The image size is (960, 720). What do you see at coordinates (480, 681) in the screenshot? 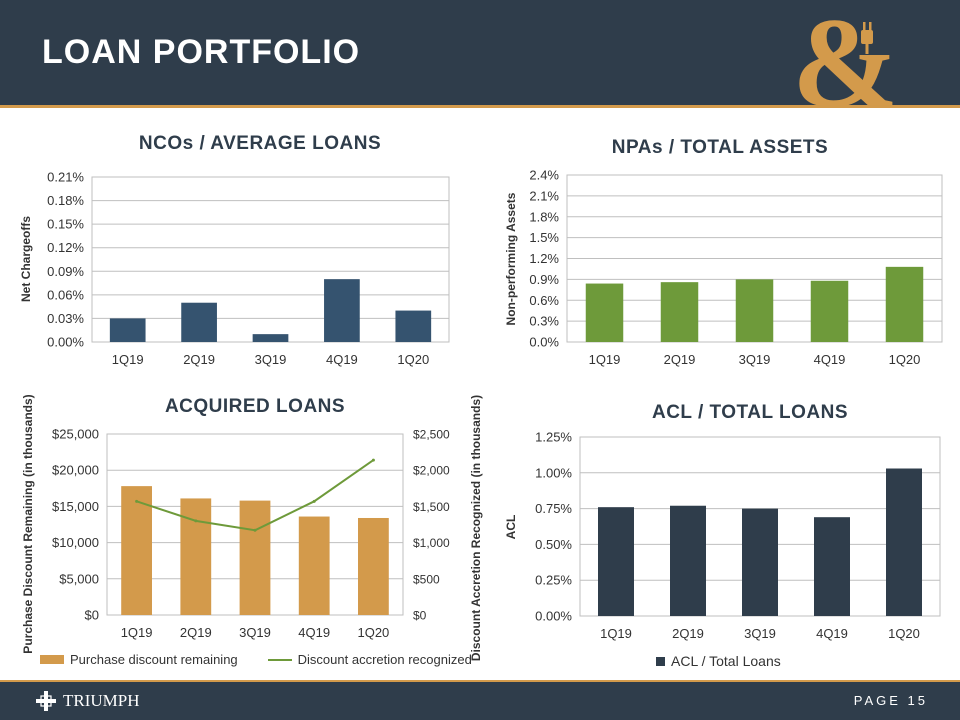
I see `footer-accent-line` at bounding box center [480, 681].